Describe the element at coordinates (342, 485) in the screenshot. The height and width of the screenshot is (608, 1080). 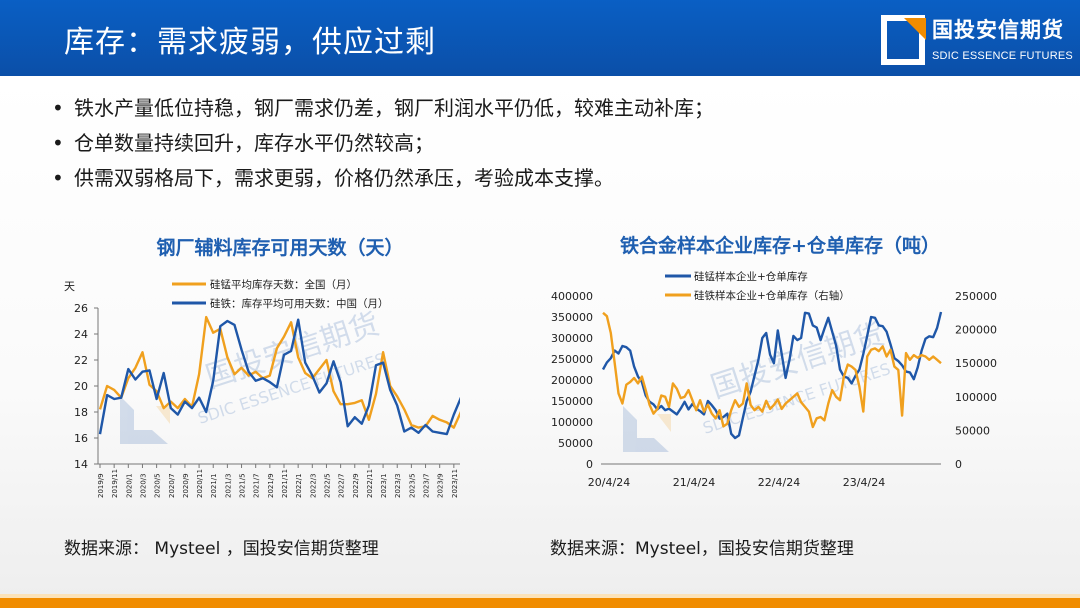
I see `x-tick-label: 2022/7` at that location.